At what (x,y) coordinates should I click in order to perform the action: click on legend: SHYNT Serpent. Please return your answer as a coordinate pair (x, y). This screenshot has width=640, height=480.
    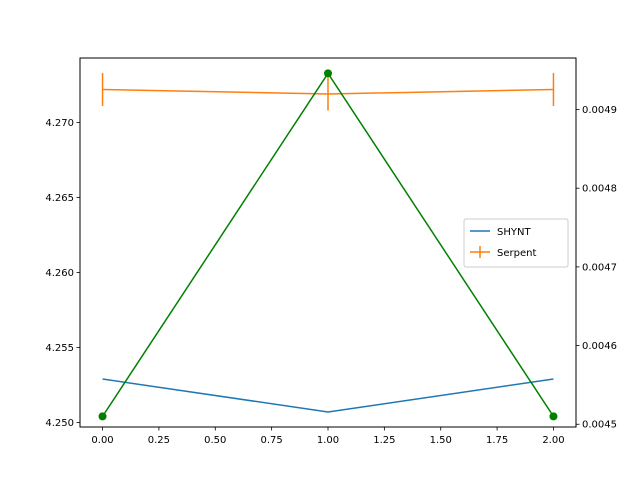
    Looking at the image, I should click on (516, 243).